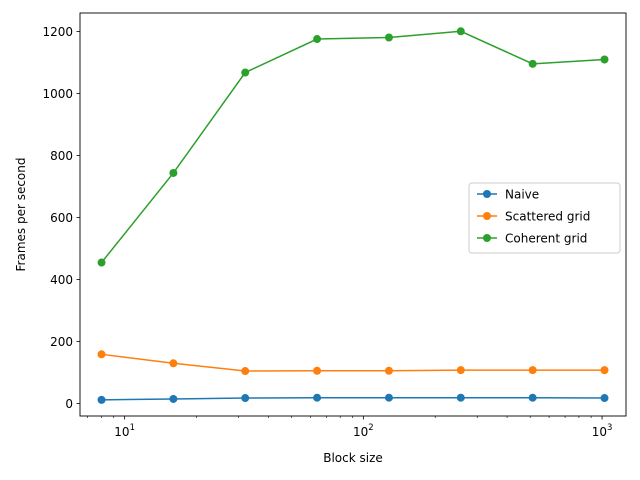  Describe the element at coordinates (353, 458) in the screenshot. I see `x-axis-label: Block size` at that location.